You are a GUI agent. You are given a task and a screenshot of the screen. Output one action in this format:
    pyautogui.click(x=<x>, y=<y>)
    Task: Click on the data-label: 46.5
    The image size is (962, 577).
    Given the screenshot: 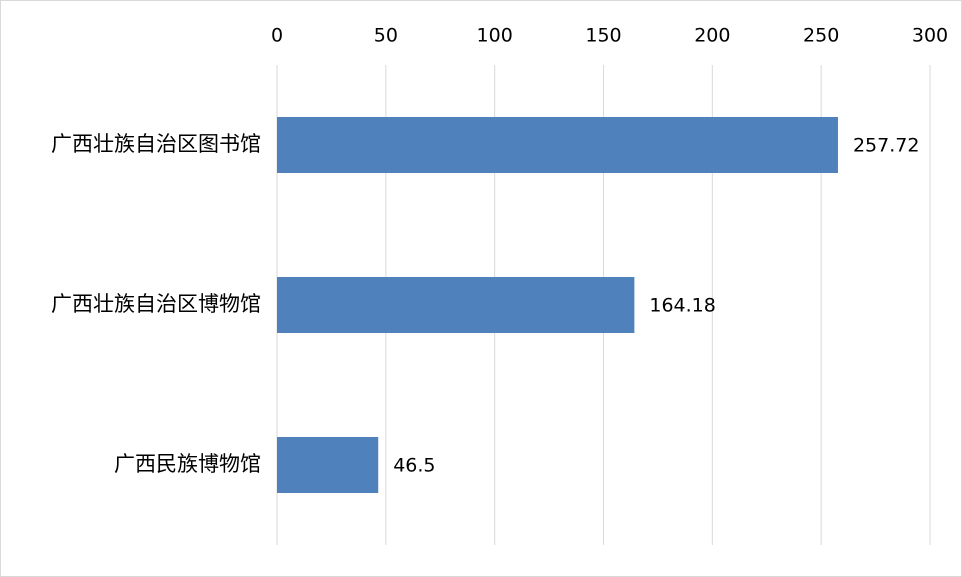 What is the action you would take?
    pyautogui.click(x=414, y=466)
    